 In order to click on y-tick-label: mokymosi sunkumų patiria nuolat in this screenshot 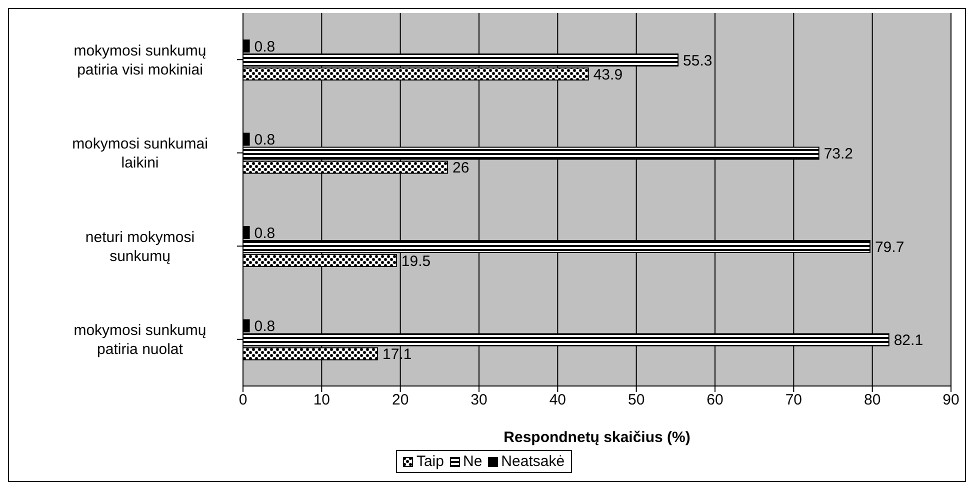, I will do `click(140, 340)`.